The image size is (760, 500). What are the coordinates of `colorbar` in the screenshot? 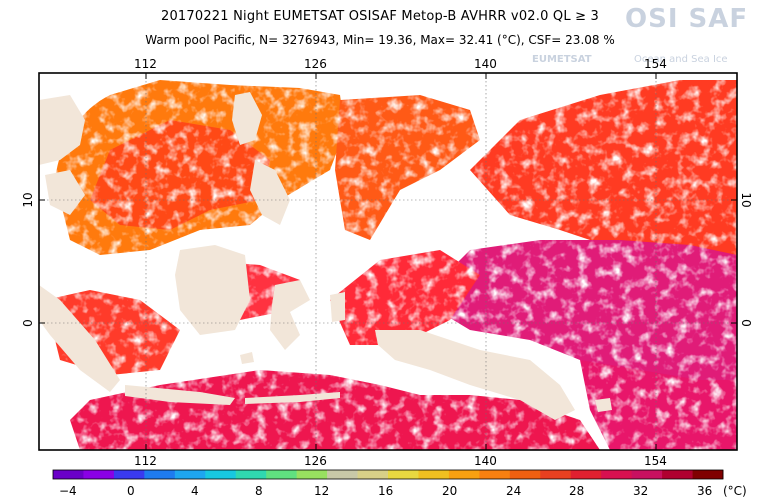 It's located at (388, 474).